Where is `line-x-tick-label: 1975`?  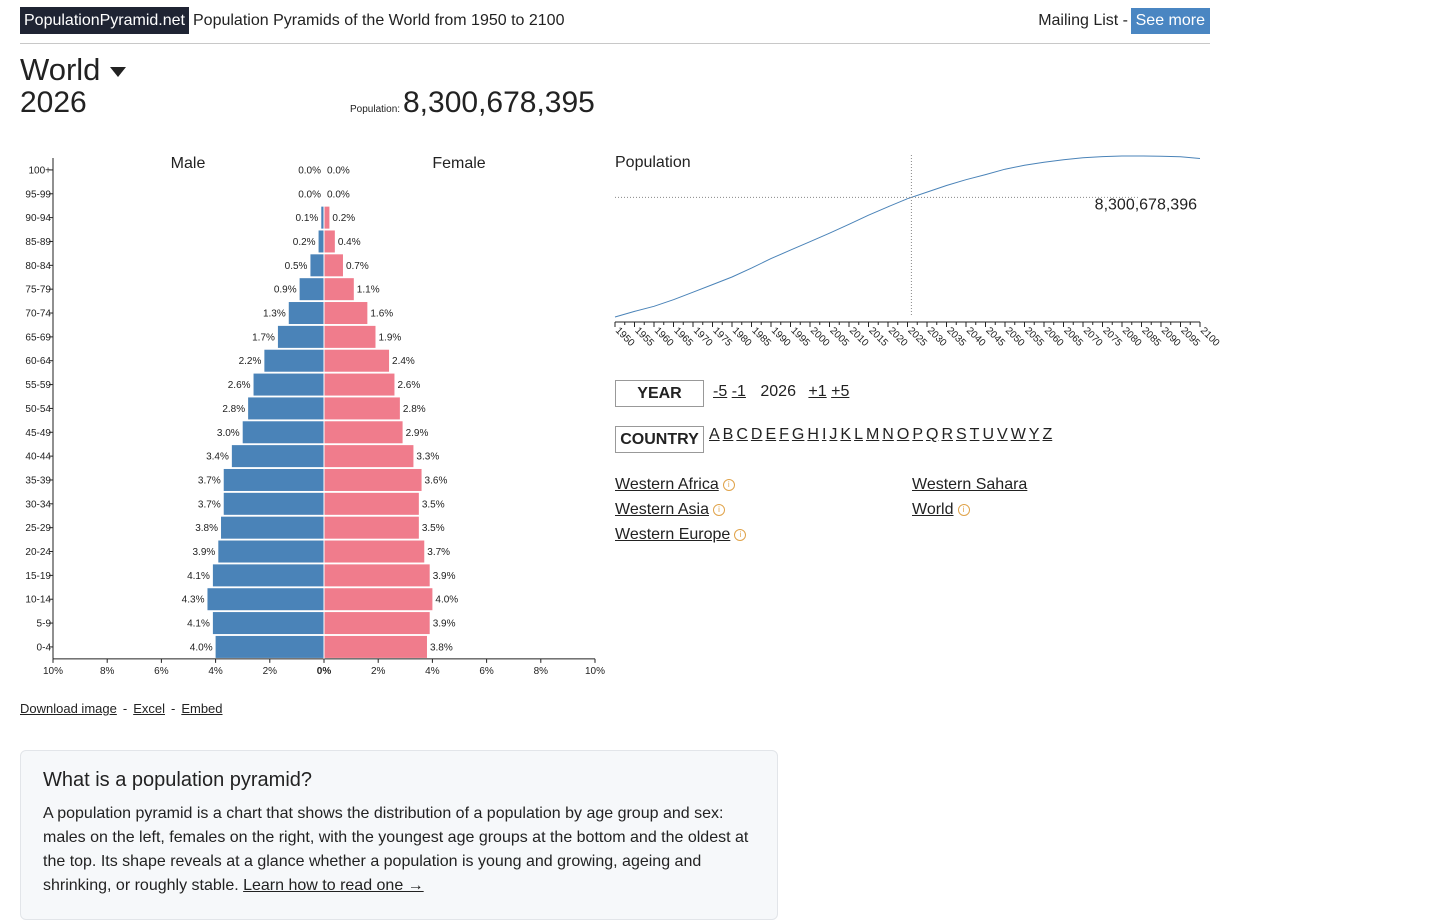
line-x-tick-label: 1975 is located at coordinates (722, 337).